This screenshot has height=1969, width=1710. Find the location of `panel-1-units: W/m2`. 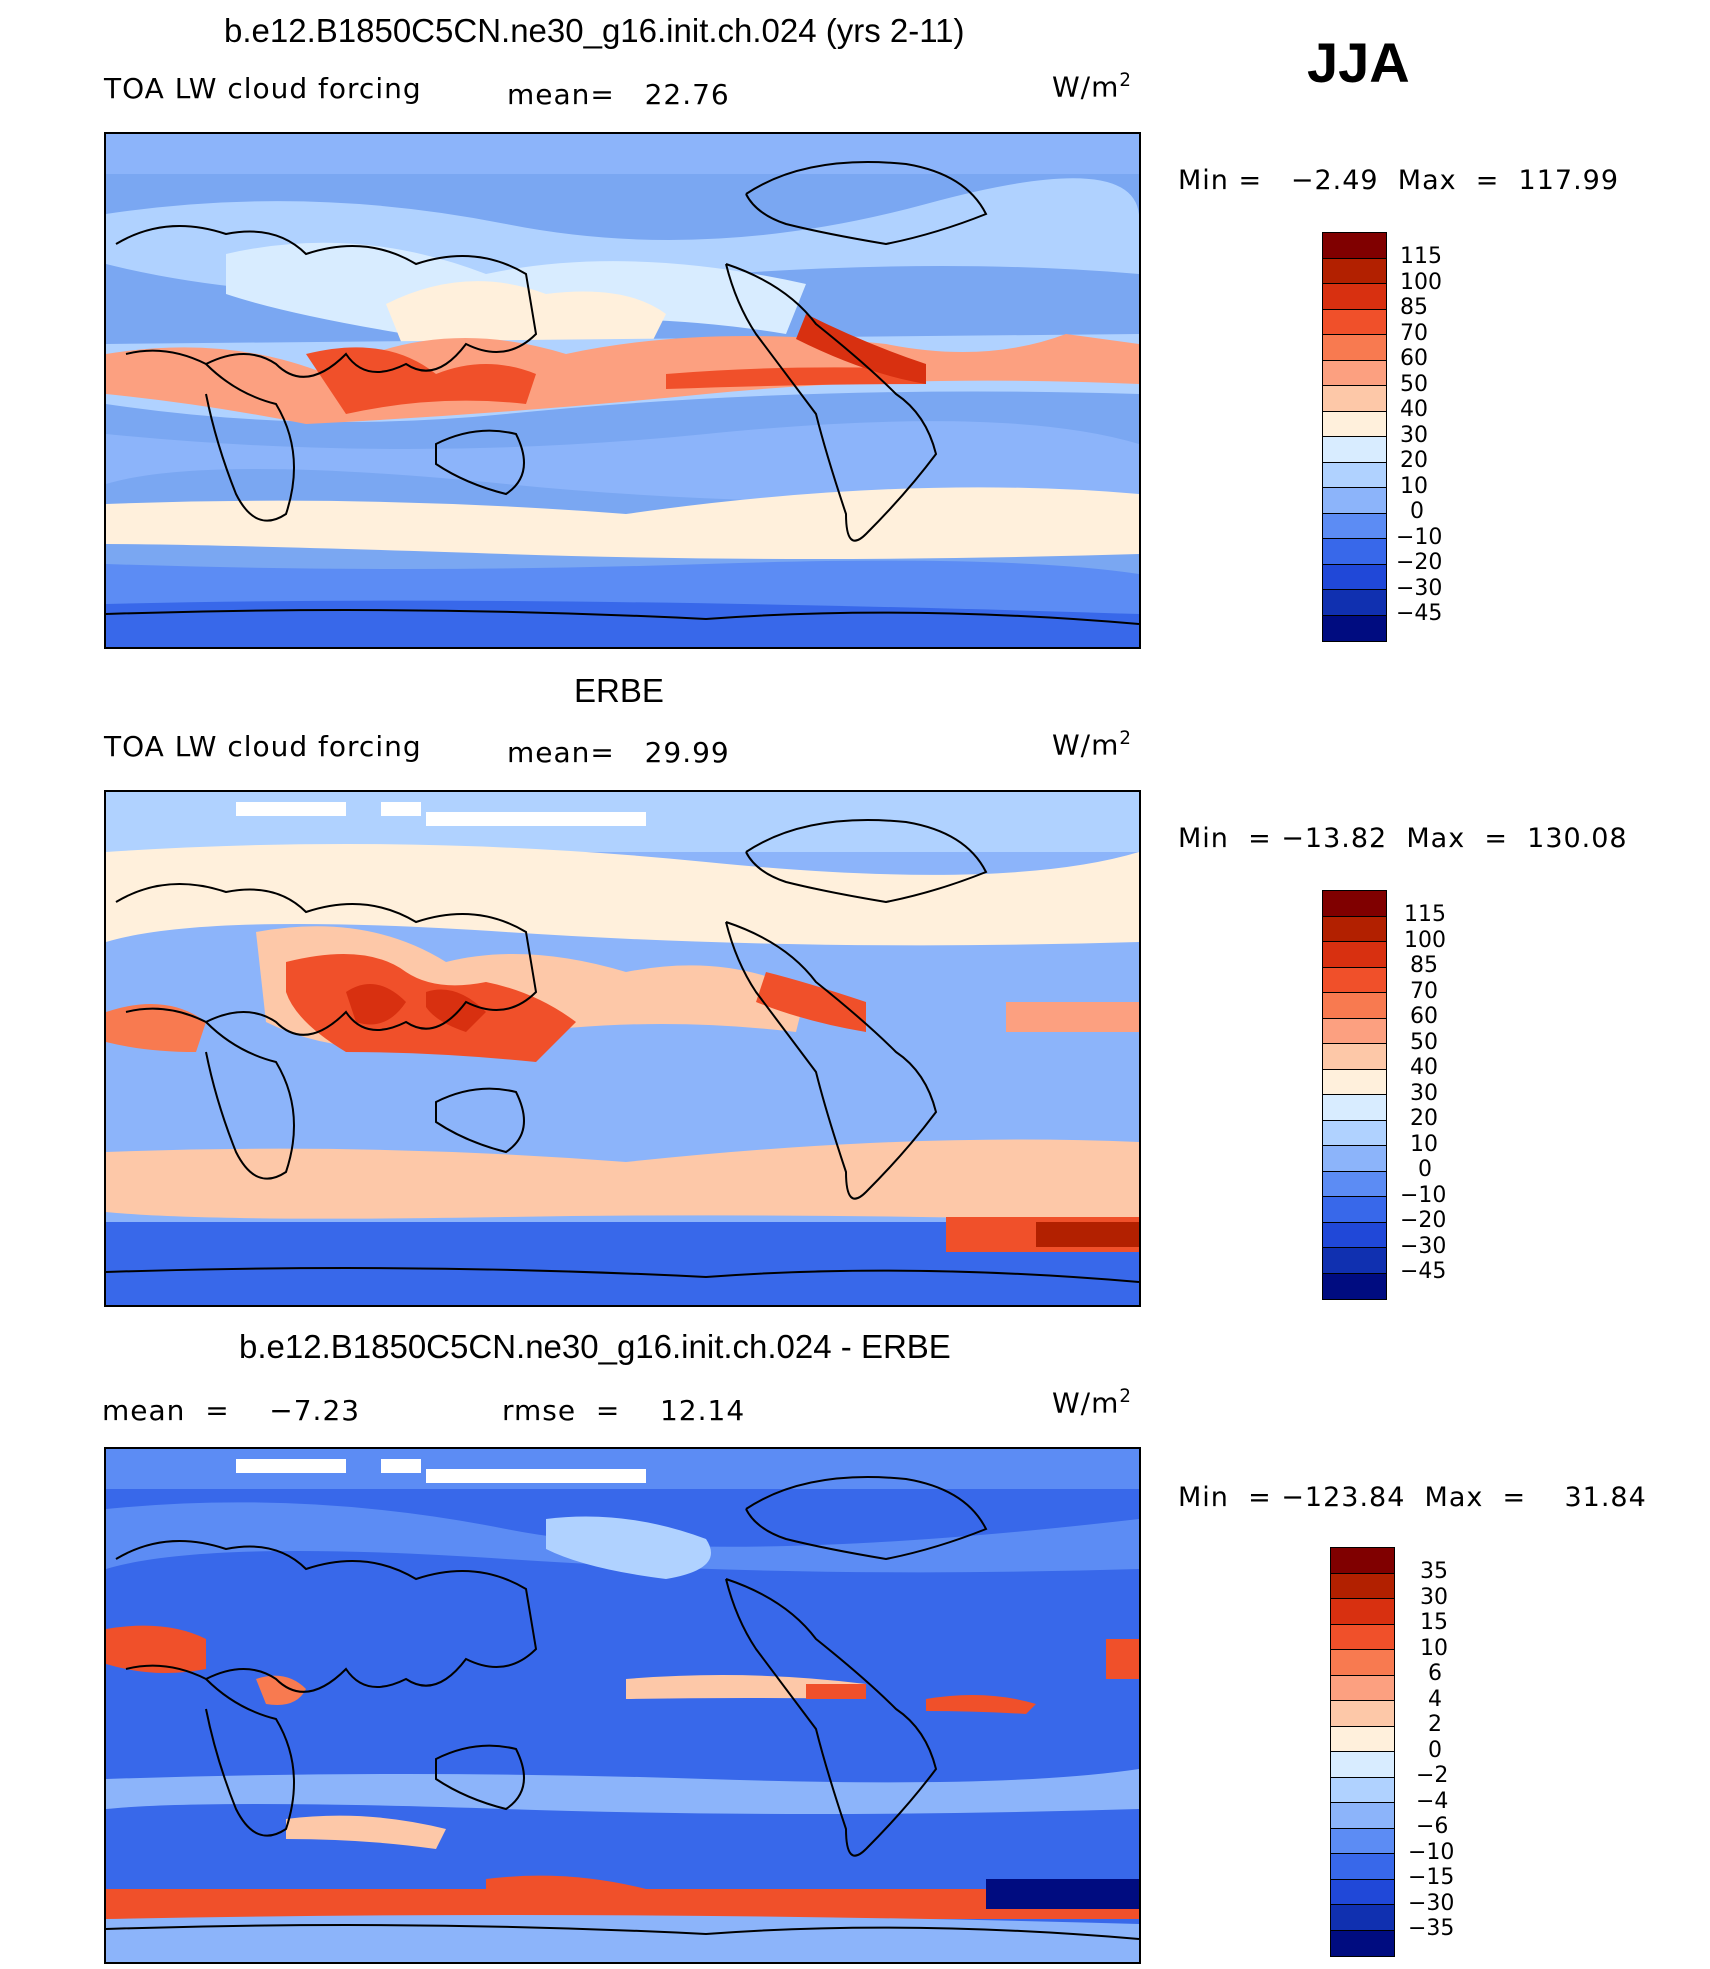

panel-1-units: W/m2 is located at coordinates (1092, 86).